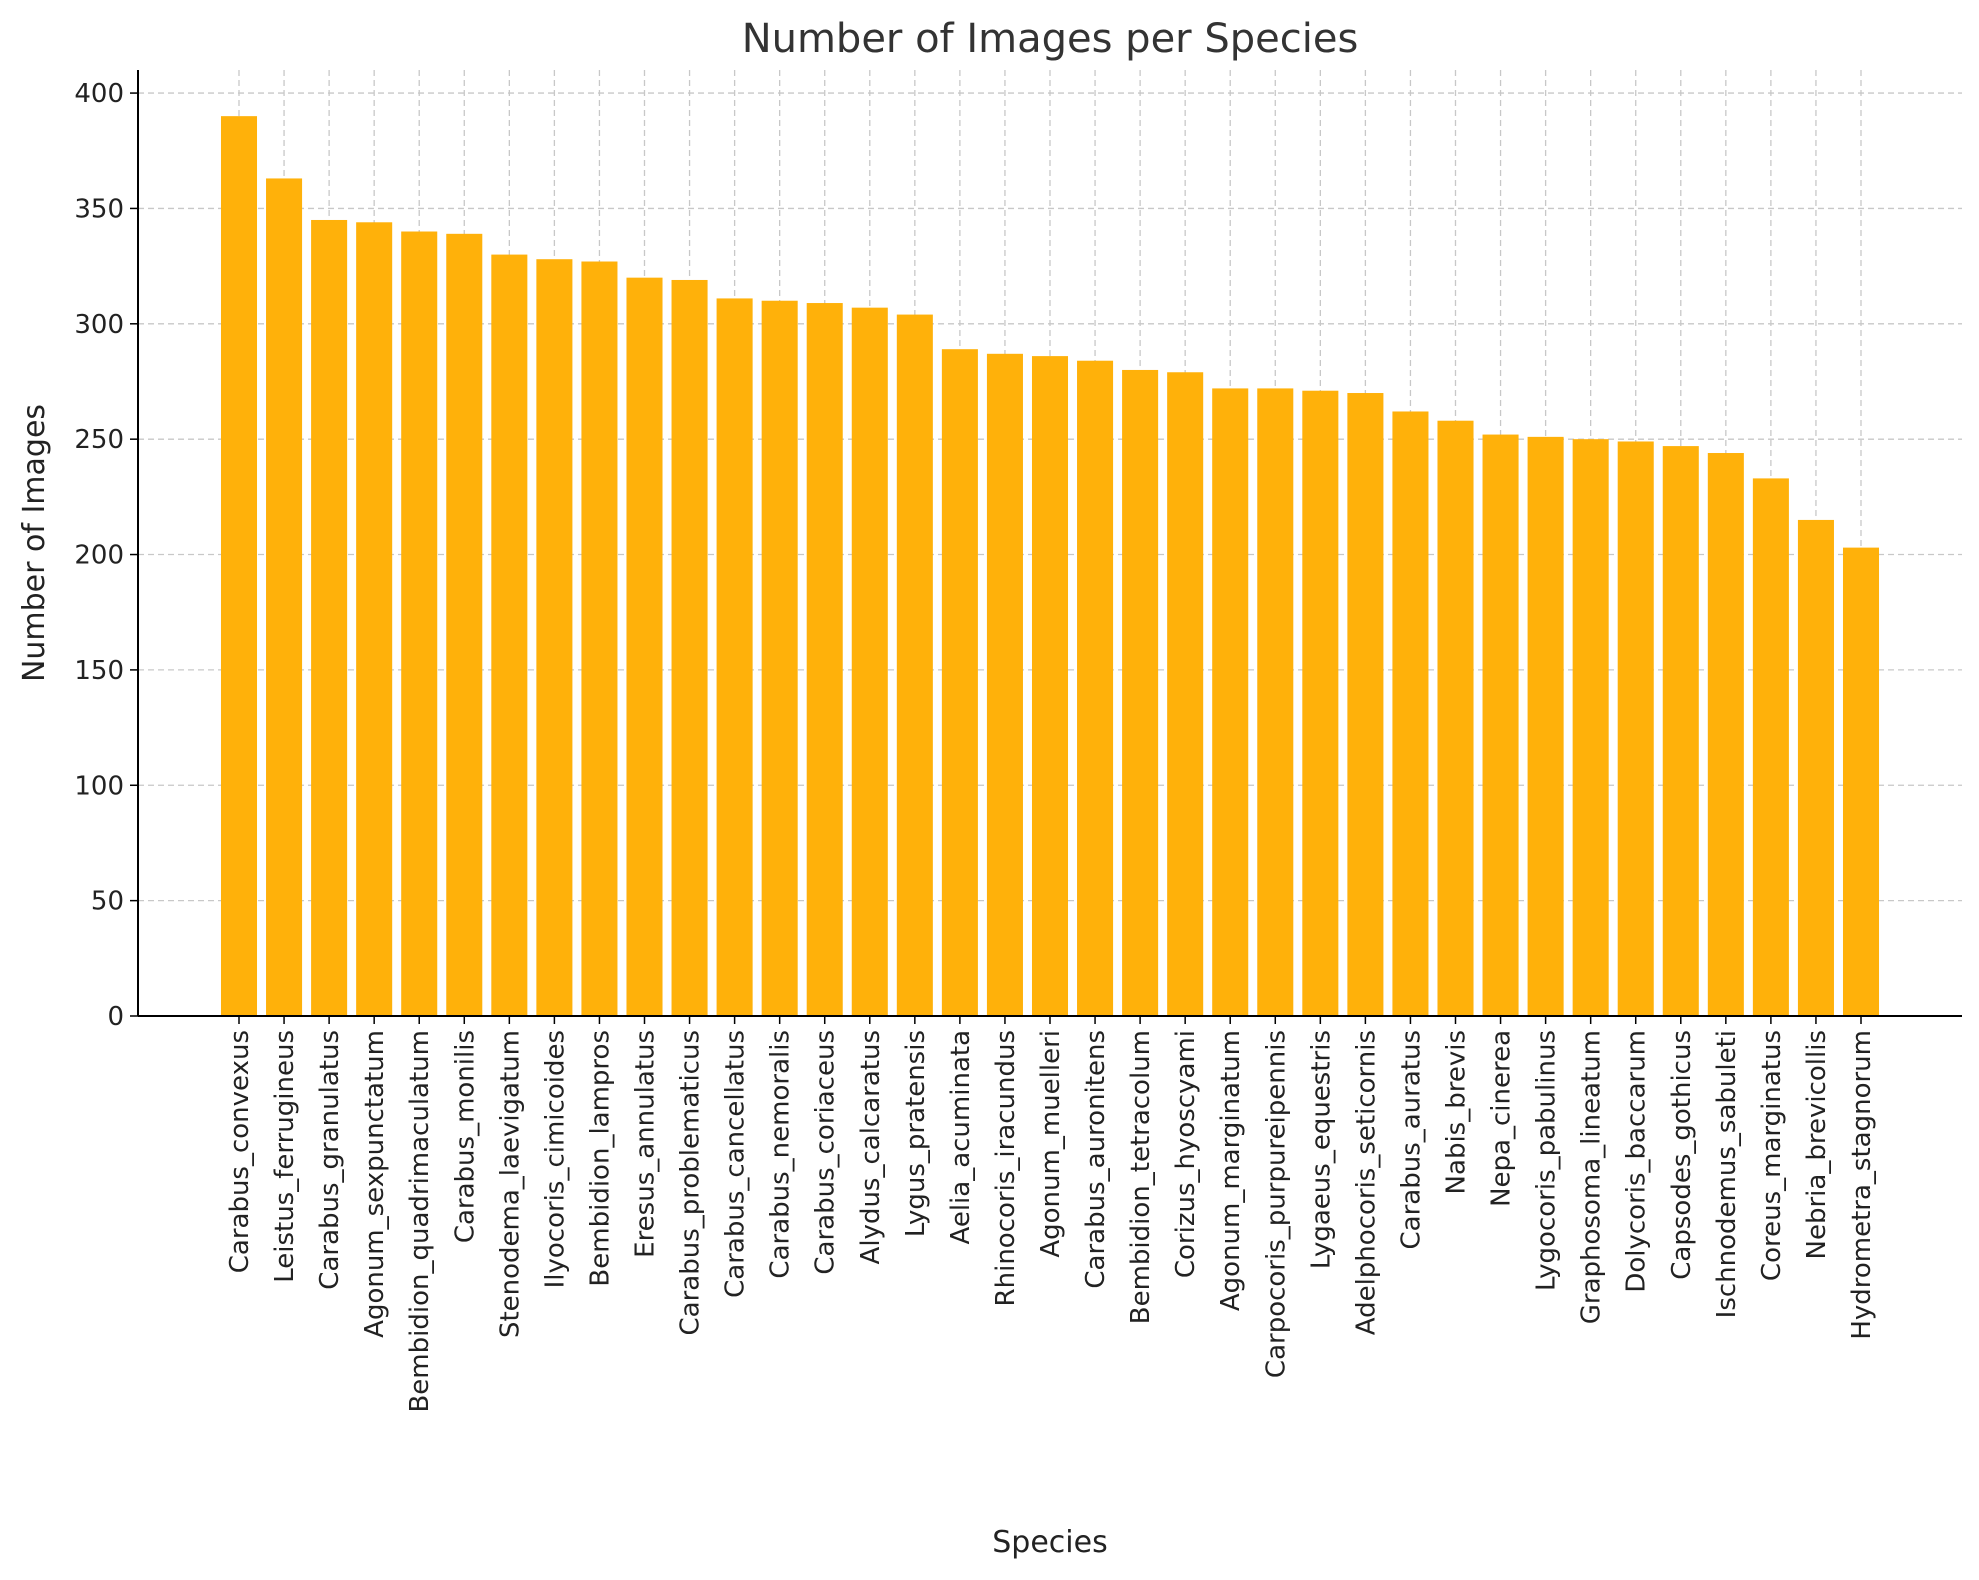  What do you see at coordinates (1727, 1174) in the screenshot?
I see `x-tick-label: Ischnodemus_sabuleti` at bounding box center [1727, 1174].